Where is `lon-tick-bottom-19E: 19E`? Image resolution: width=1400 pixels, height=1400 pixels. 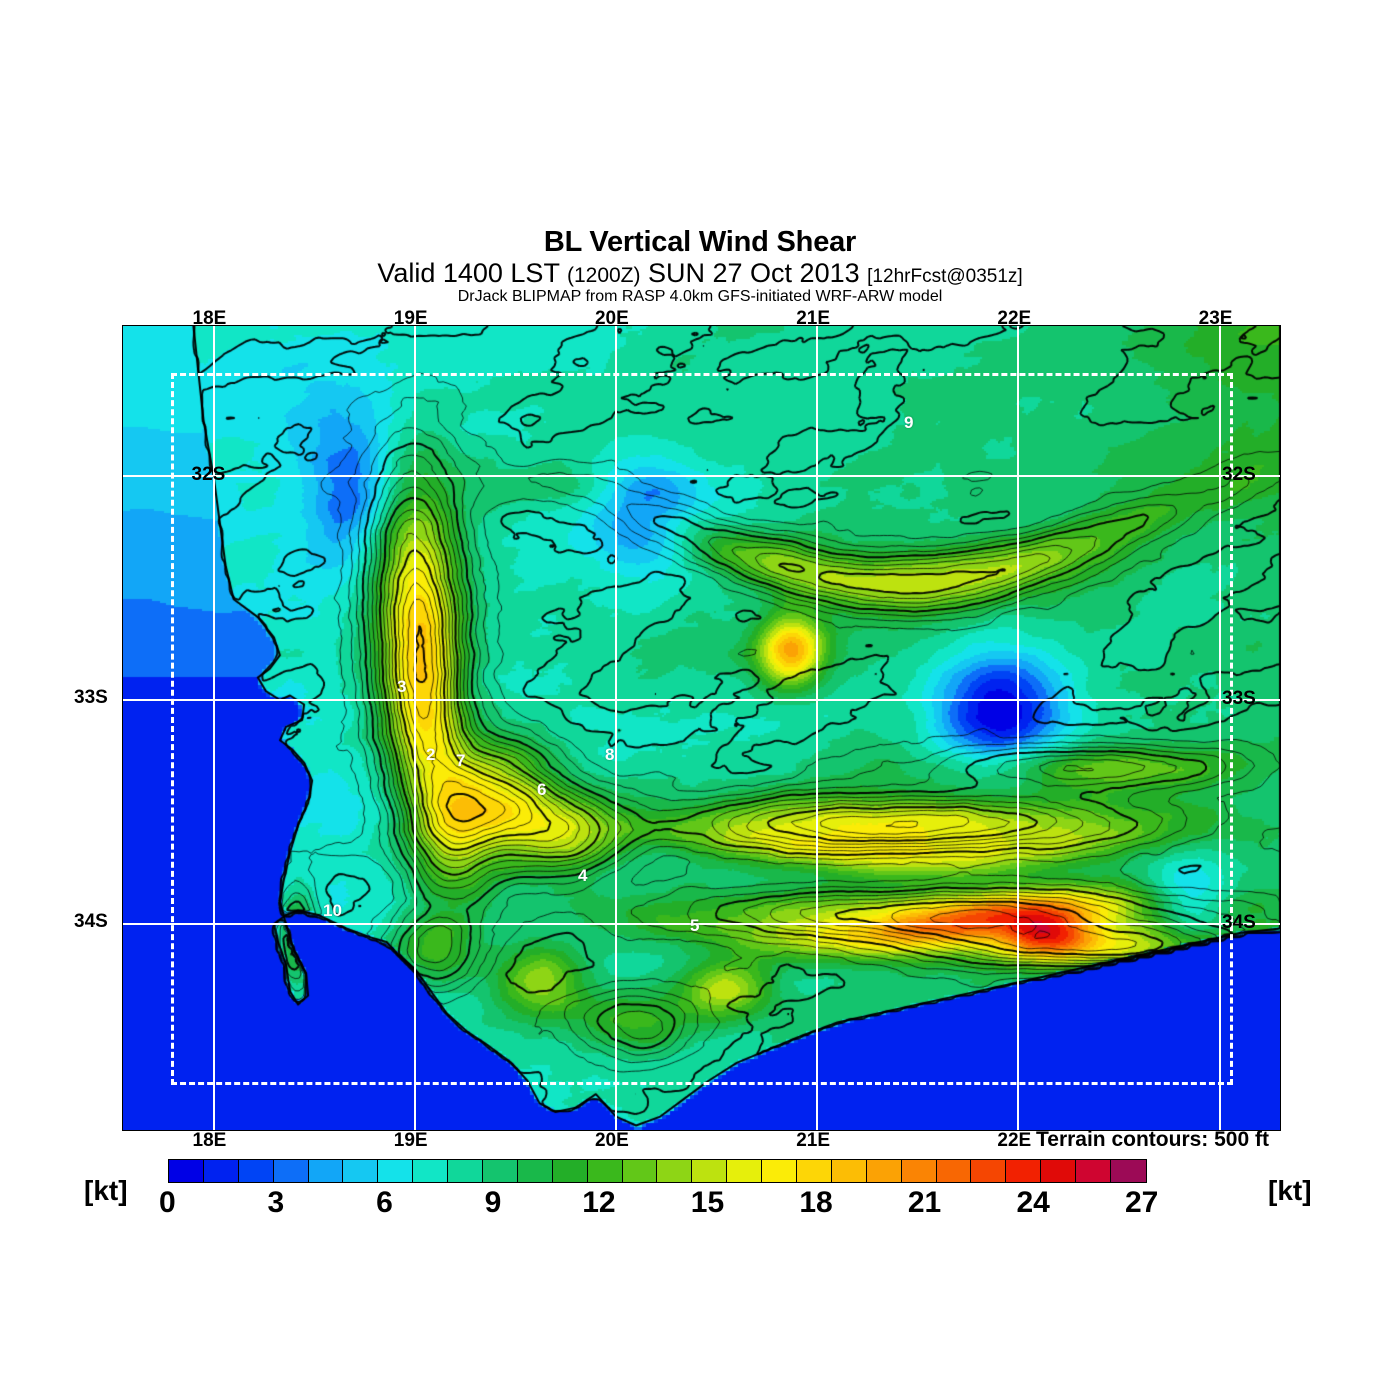 lon-tick-bottom-19E: 19E is located at coordinates (410, 1140).